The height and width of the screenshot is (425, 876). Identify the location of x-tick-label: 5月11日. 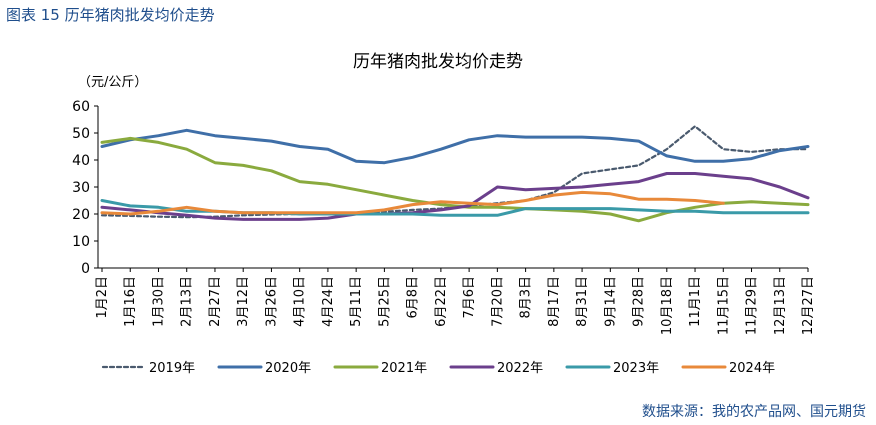
(356, 301).